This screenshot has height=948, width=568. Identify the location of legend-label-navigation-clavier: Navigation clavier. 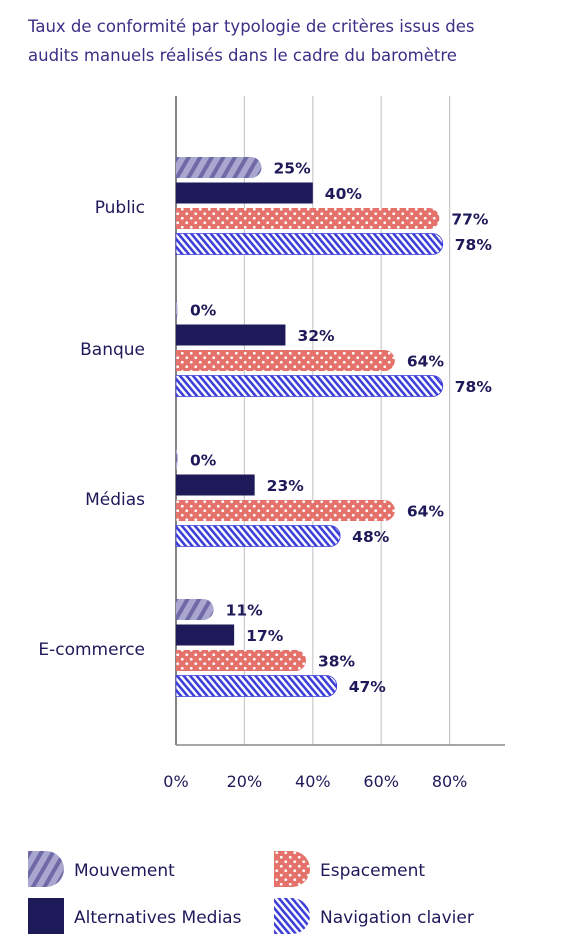
(397, 918).